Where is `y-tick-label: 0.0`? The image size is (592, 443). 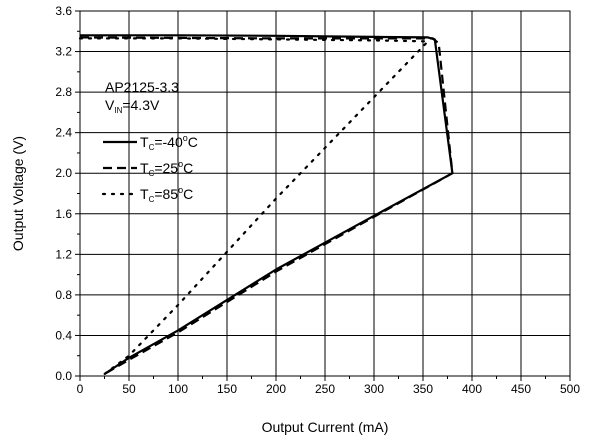 y-tick-label: 0.0 is located at coordinates (63, 376).